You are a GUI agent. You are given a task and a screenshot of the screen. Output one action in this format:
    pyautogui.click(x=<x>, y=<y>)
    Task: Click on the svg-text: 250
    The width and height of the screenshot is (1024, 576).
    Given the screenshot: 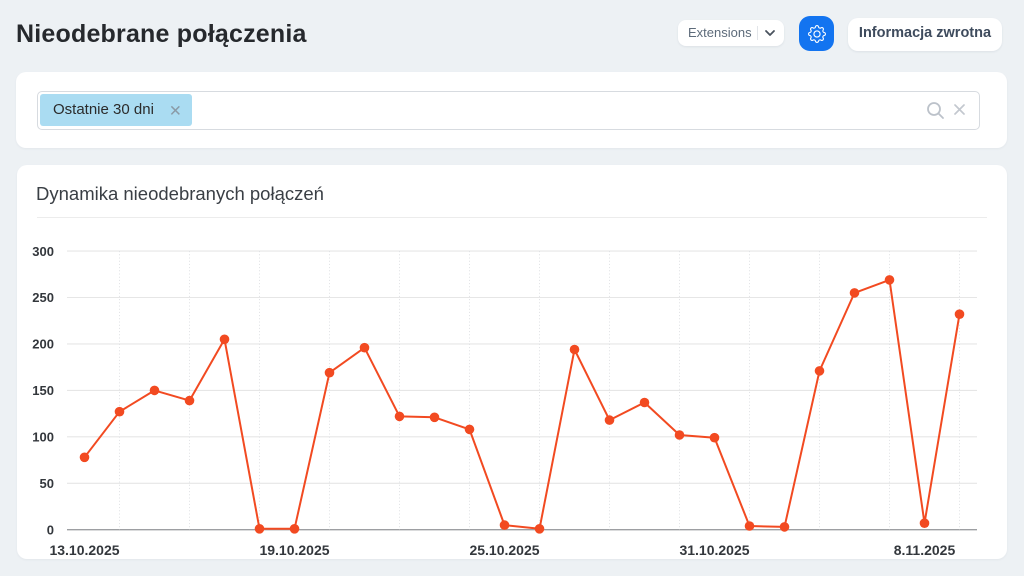 What is the action you would take?
    pyautogui.click(x=43, y=297)
    